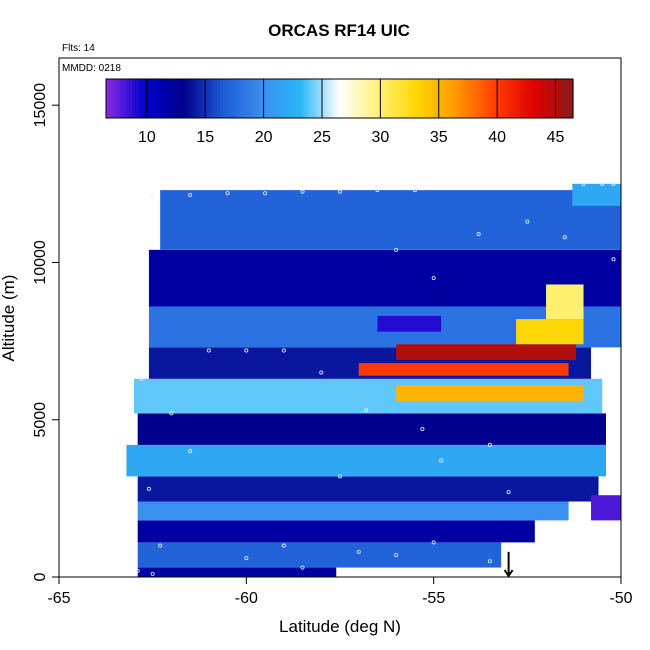  I want to click on colorbar: 10 15 20 25 30 35 40 45, so click(339, 112).